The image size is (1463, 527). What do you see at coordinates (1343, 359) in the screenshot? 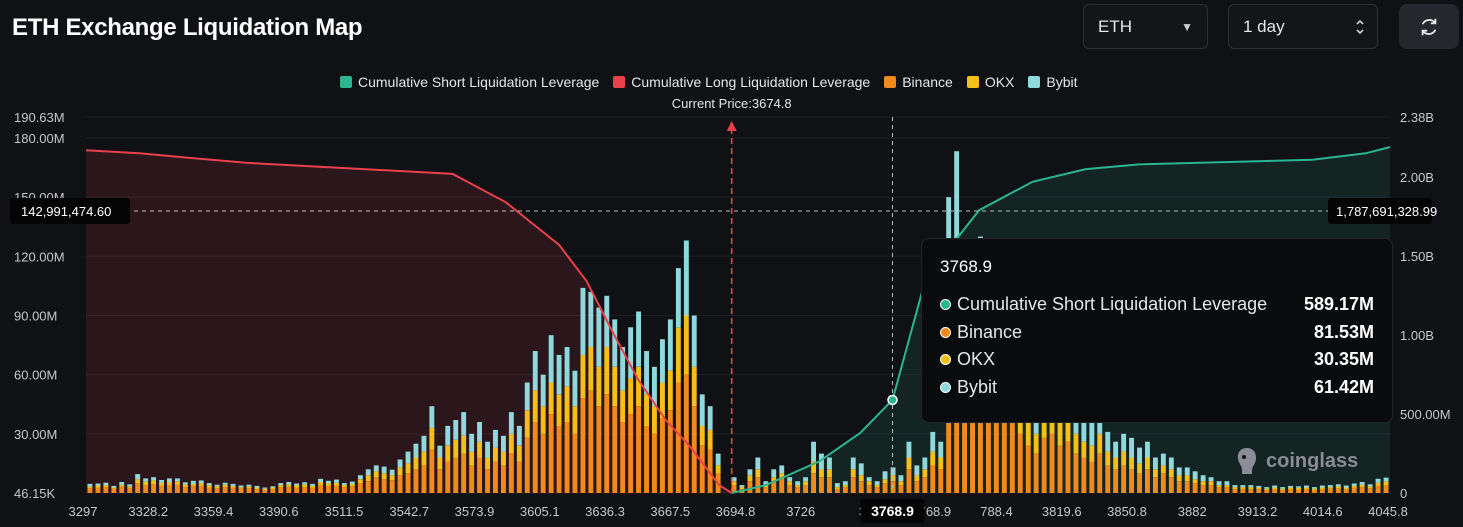
I see `tooltip-value-okx: 30.35M` at bounding box center [1343, 359].